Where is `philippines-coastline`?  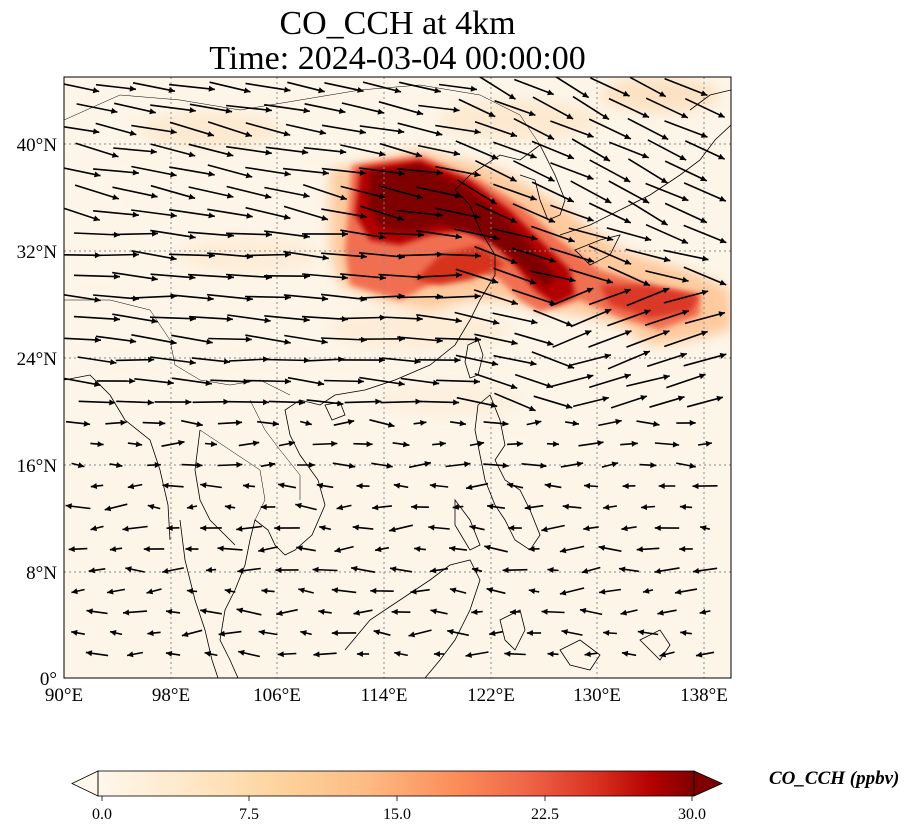 philippines-coastline is located at coordinates (507, 472).